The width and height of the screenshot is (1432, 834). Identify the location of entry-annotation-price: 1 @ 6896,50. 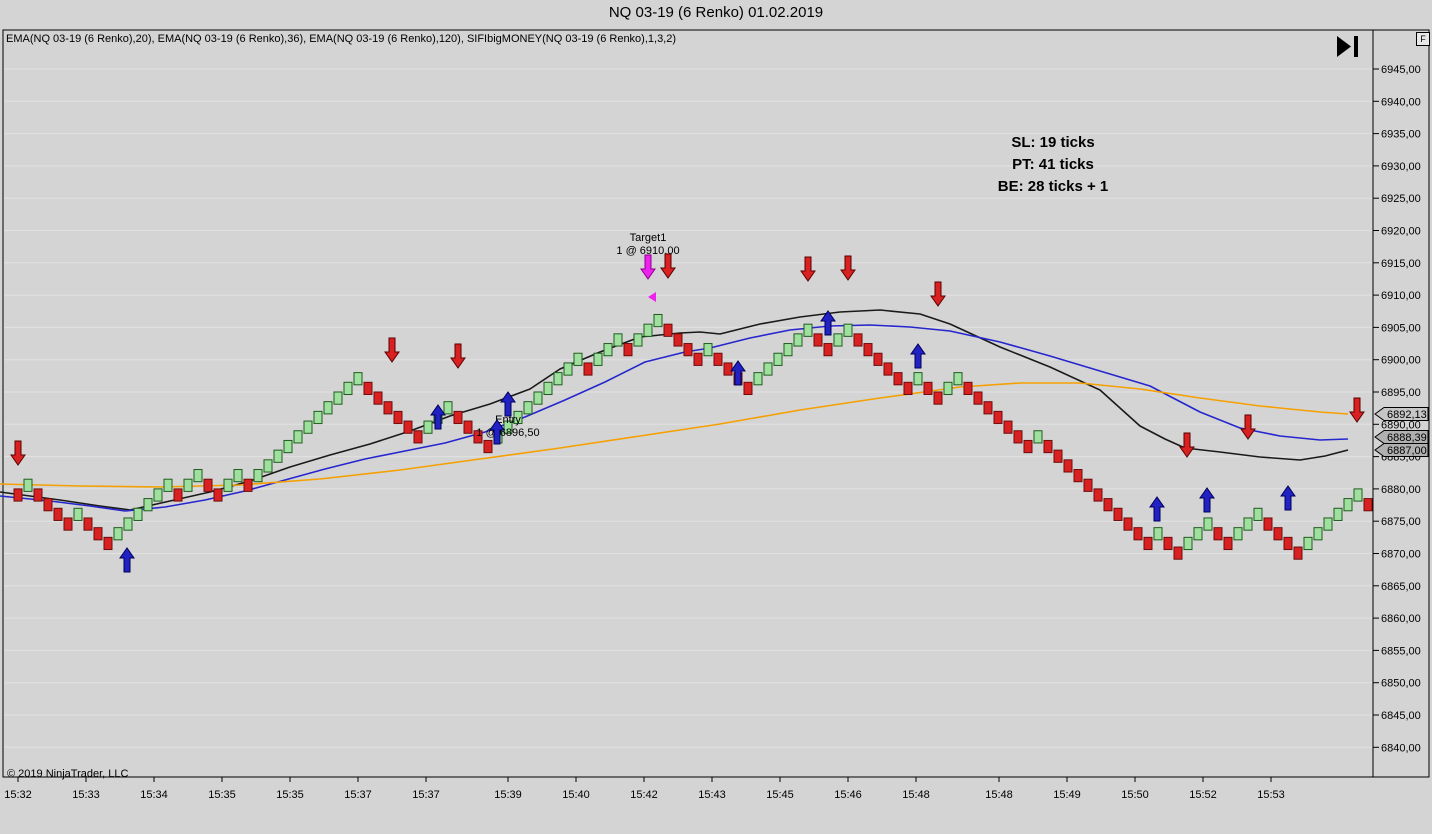
(507, 433).